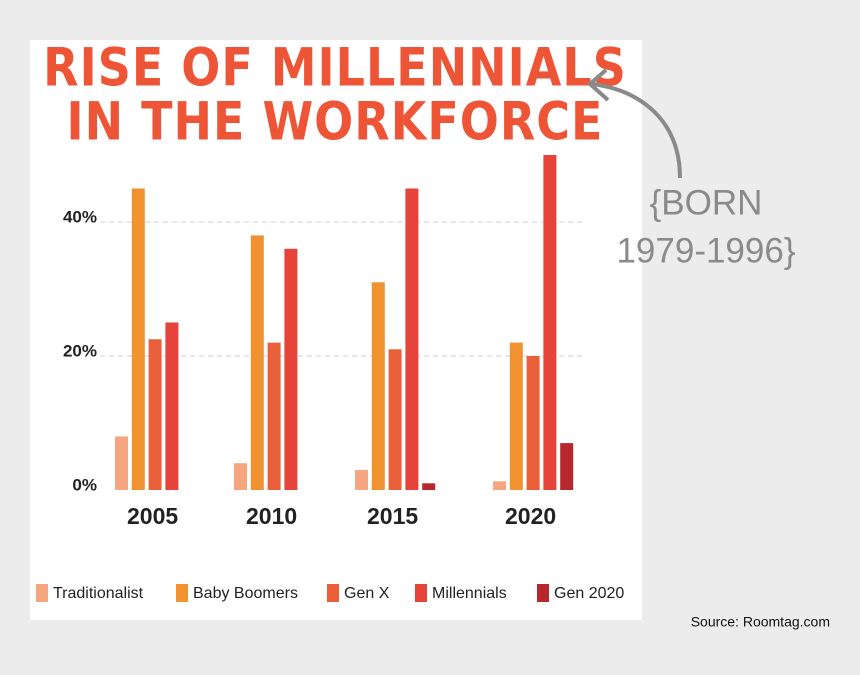  I want to click on annotation: 1979-1996}, so click(705, 250).